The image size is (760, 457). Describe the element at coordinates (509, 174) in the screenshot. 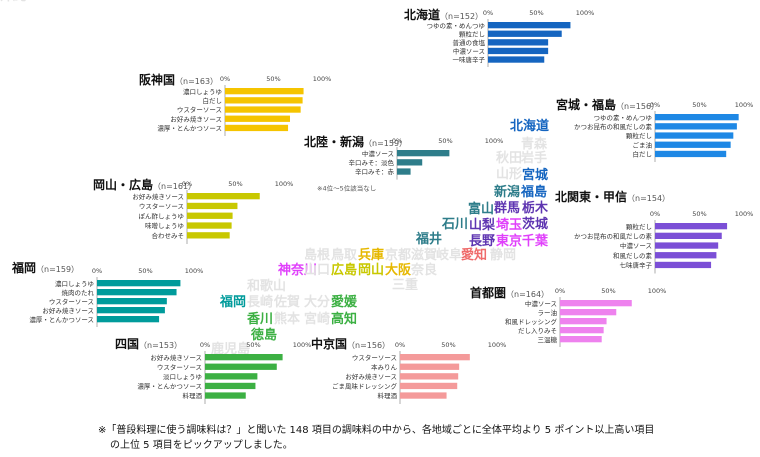

I see `prefecture-label: 山形` at that location.